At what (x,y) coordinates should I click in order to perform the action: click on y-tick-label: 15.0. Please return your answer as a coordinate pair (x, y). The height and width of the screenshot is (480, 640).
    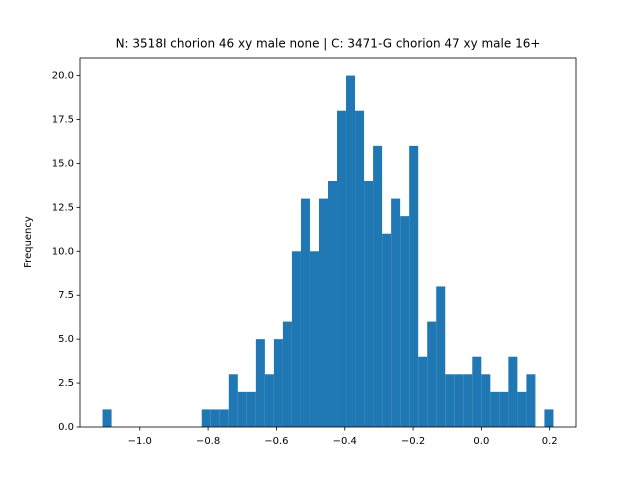
    Looking at the image, I should click on (63, 163).